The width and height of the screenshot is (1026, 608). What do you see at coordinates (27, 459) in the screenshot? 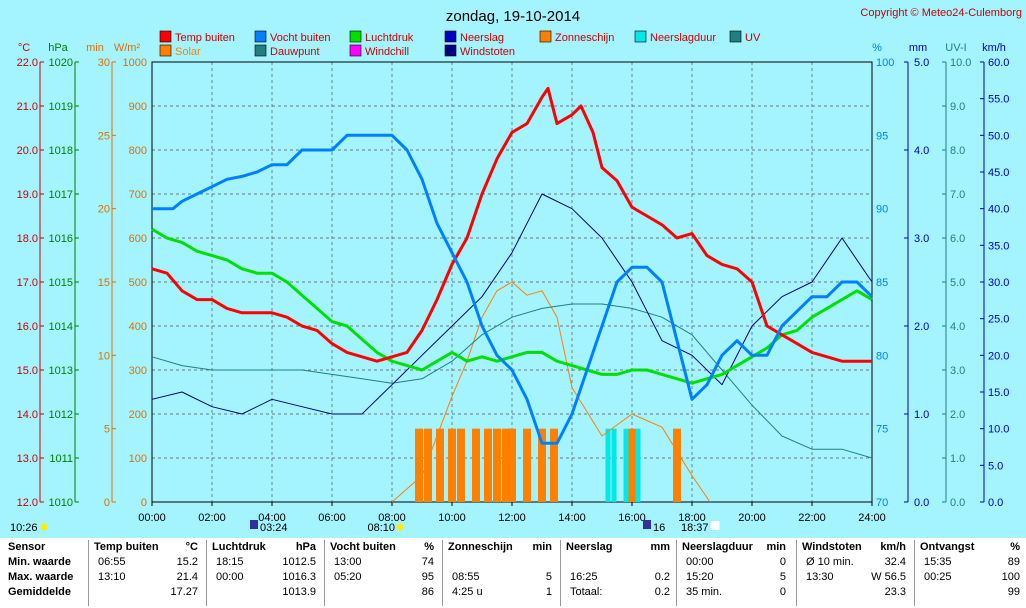
I see `tick-celsius: 13.0` at bounding box center [27, 459].